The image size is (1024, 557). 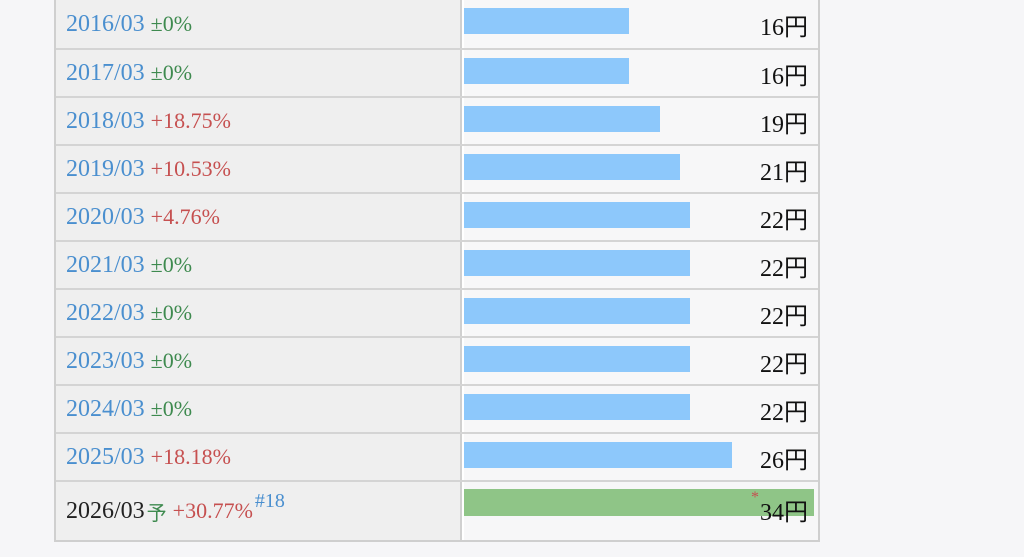 I want to click on dividend-row: 2024/03 ±0% 22円, so click(x=437, y=408).